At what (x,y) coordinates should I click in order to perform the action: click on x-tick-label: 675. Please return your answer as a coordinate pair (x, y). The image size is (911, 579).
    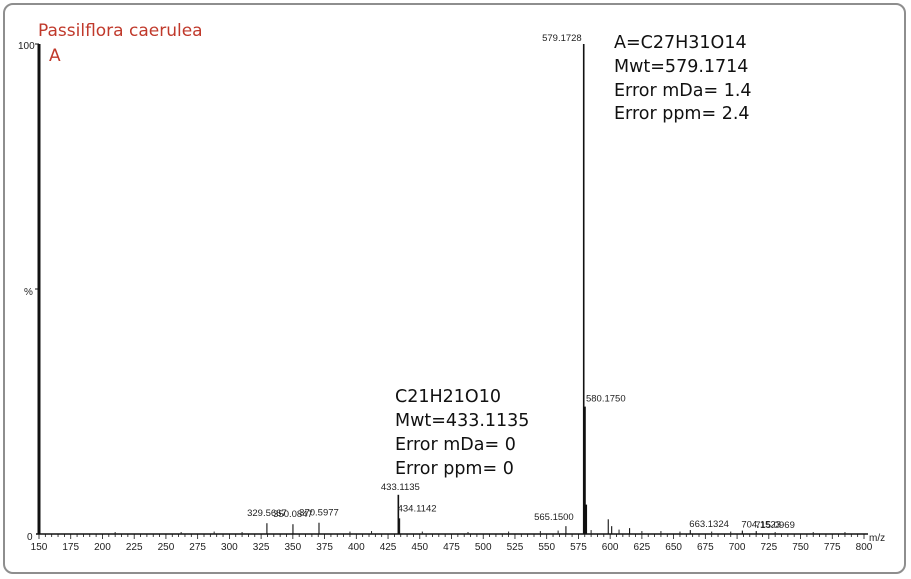
    Looking at the image, I should click on (705, 547).